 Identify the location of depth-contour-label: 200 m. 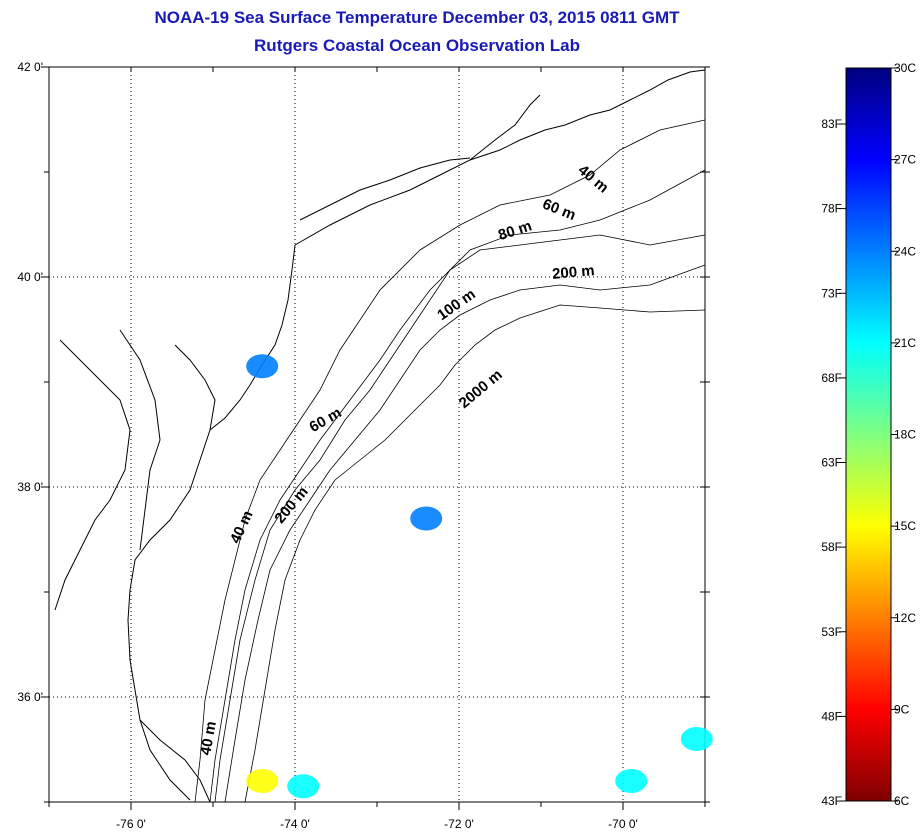
(573, 272).